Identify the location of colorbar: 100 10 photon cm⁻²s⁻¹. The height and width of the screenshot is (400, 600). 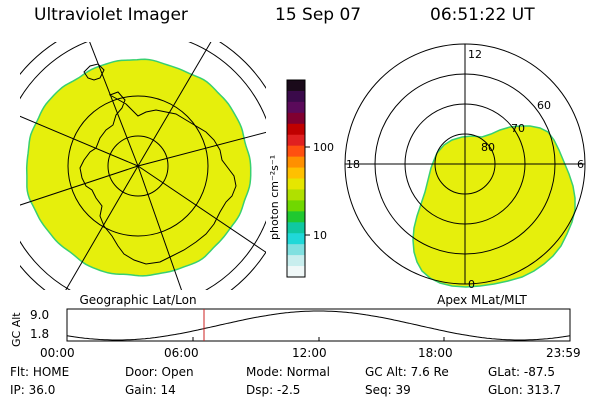
(301, 178).